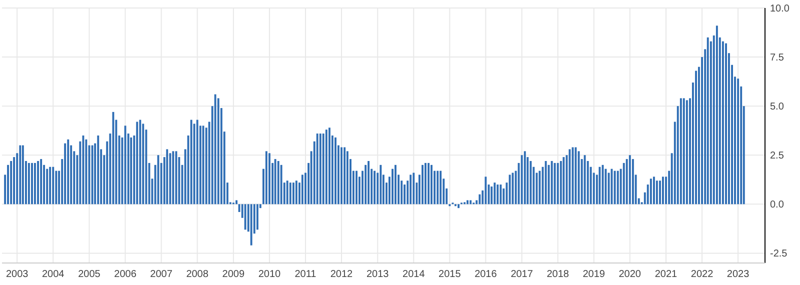 The width and height of the screenshot is (800, 285). Describe the element at coordinates (53, 274) in the screenshot. I see `x-tick-label: 2004` at that location.